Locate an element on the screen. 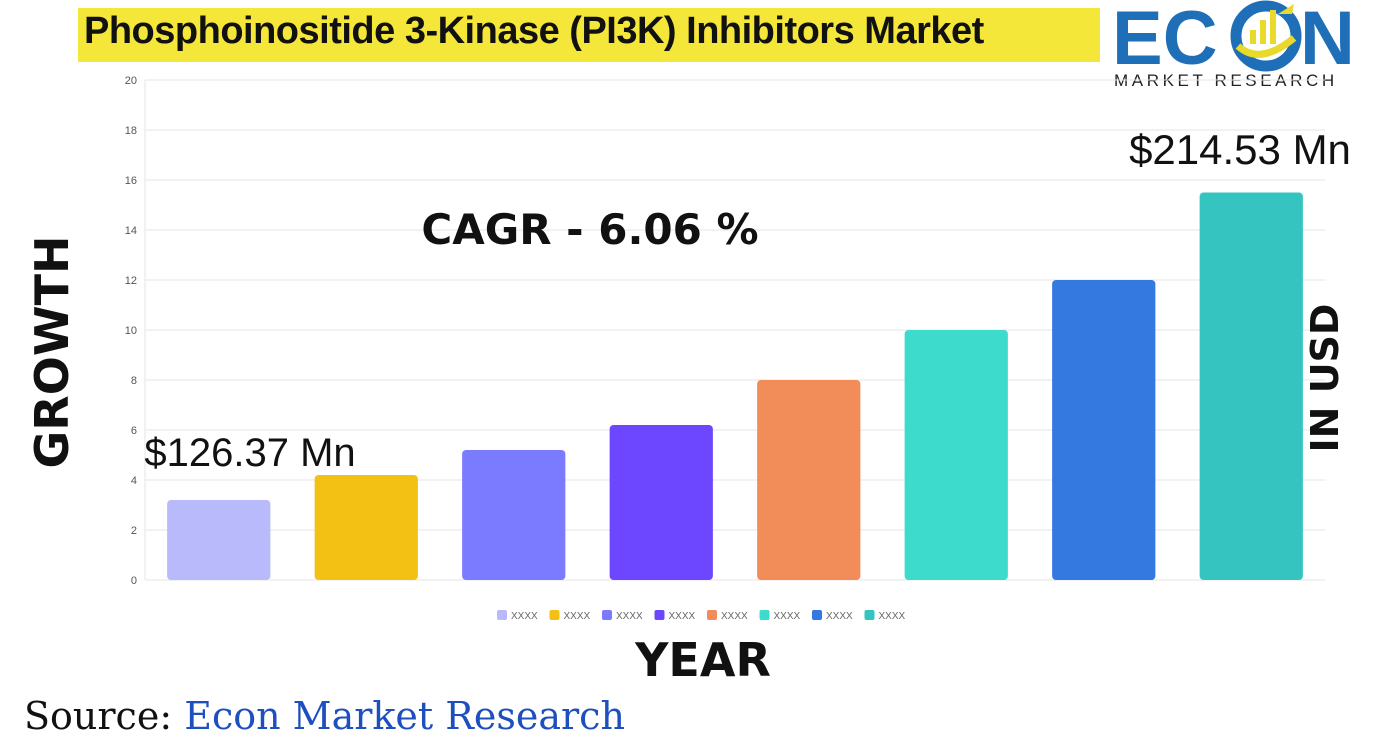  y-tick-label: 18 is located at coordinates (131, 131).